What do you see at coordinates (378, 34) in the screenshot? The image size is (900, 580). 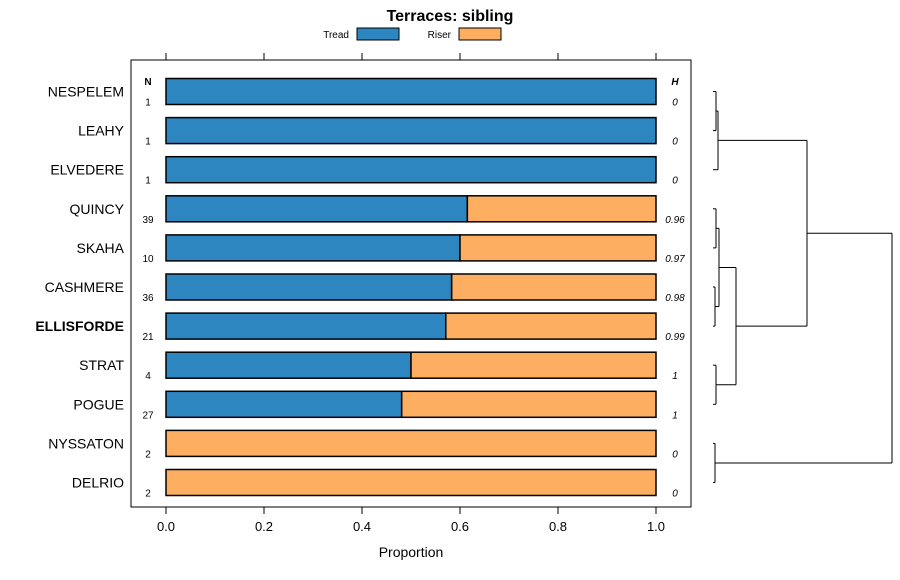 I see `legend-swatch-tread` at bounding box center [378, 34].